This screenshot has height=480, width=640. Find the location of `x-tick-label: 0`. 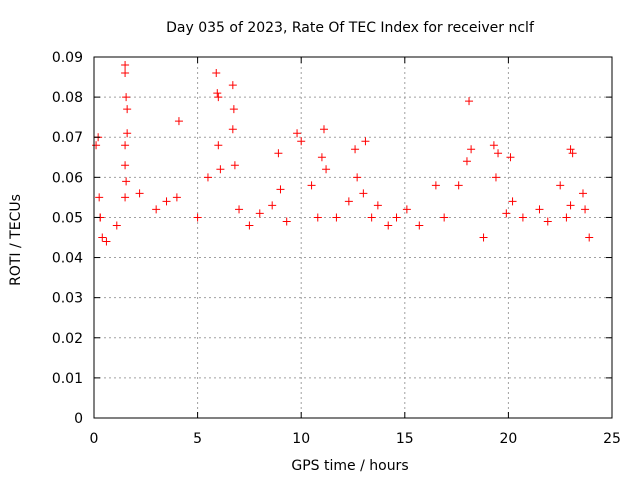

x-tick-label: 0 is located at coordinates (94, 439).